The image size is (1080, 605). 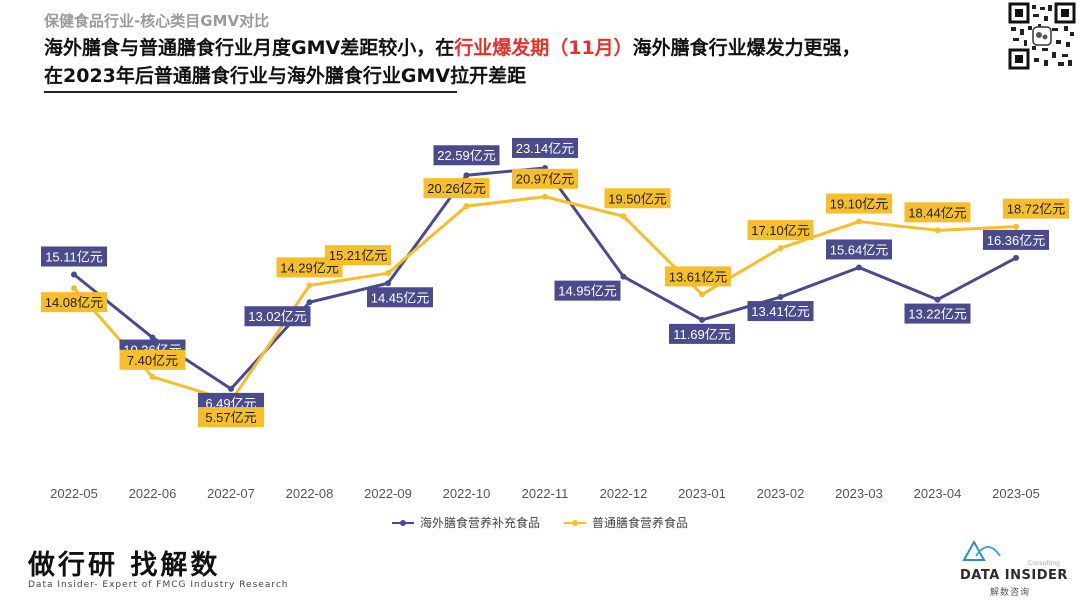 I want to click on data-label: 18.44亿元, so click(x=937, y=212).